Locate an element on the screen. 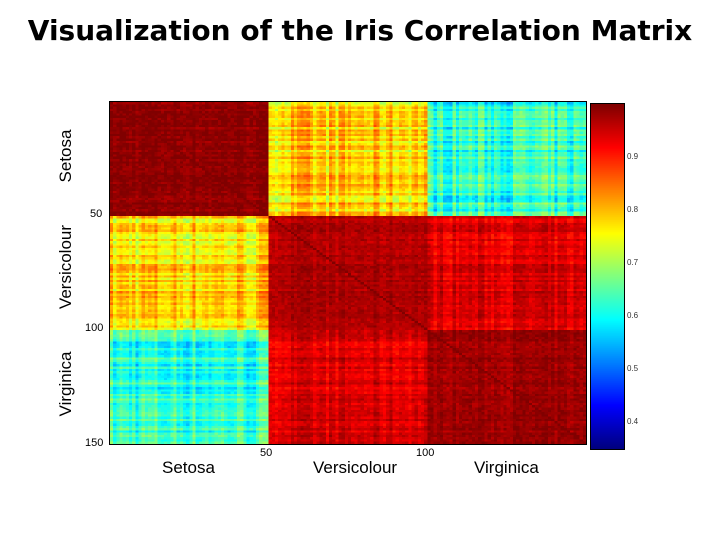 Image resolution: width=720 pixels, height=540 pixels. colorbar-tick-label: 0.7 is located at coordinates (633, 263).